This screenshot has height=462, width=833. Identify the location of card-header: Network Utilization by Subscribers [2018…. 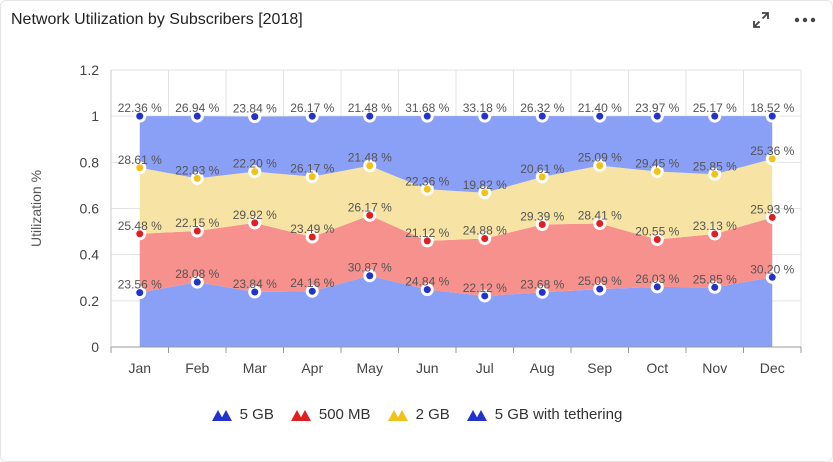
(416, 21).